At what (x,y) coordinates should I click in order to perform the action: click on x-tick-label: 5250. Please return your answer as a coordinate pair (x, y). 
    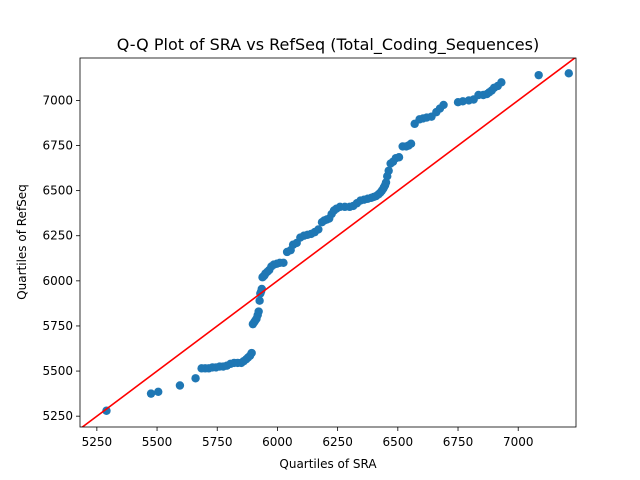
    Looking at the image, I should click on (97, 442).